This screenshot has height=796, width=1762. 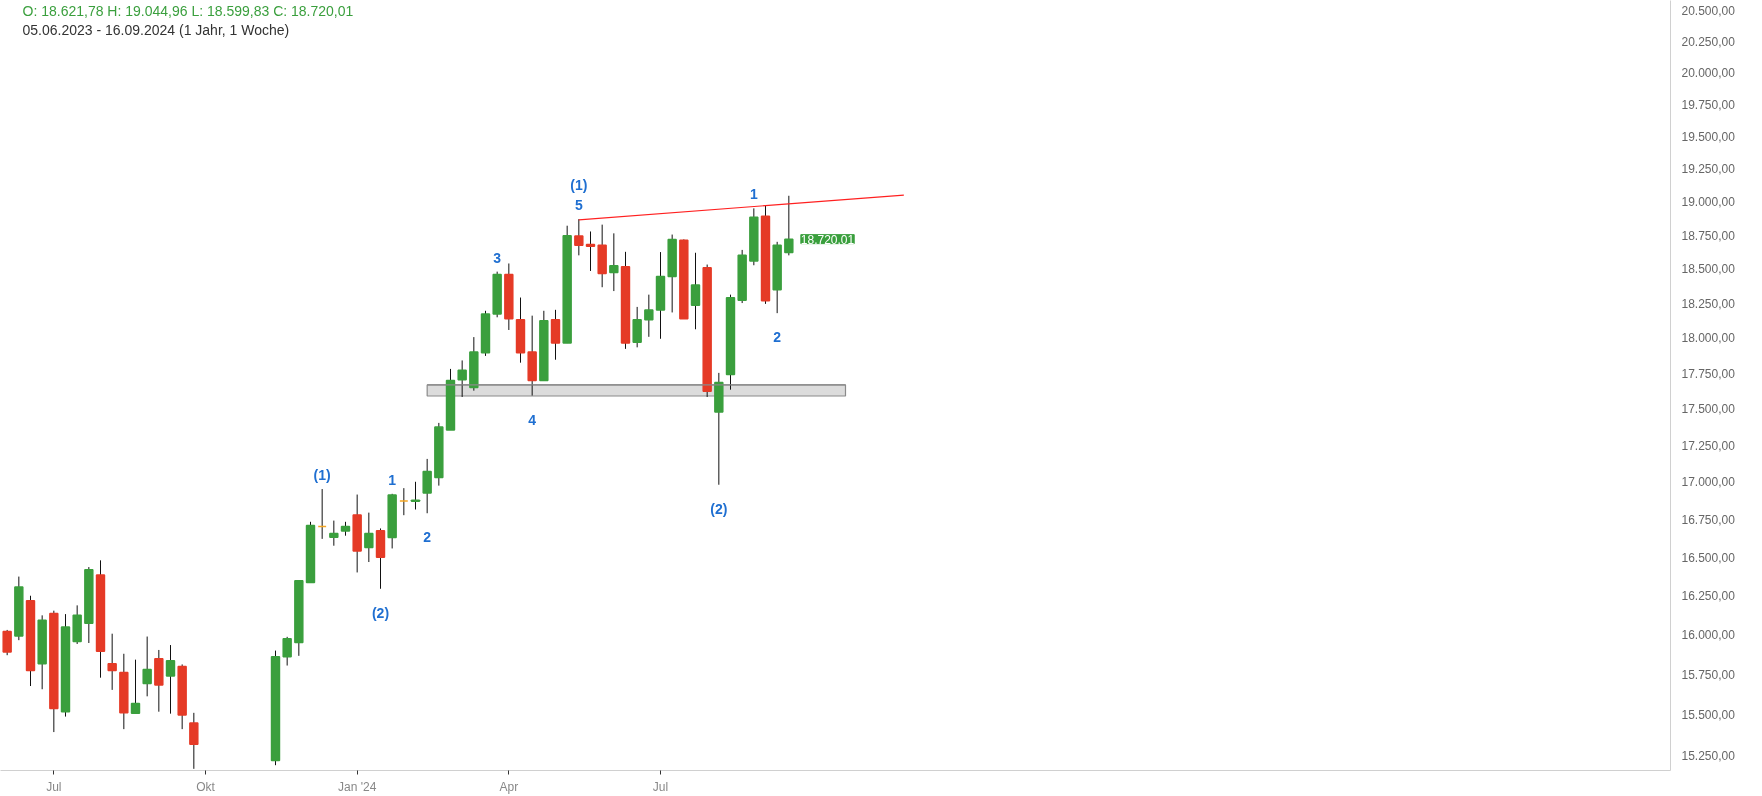 What do you see at coordinates (1708, 269) in the screenshot?
I see `y-tick-label: 18.500,00` at bounding box center [1708, 269].